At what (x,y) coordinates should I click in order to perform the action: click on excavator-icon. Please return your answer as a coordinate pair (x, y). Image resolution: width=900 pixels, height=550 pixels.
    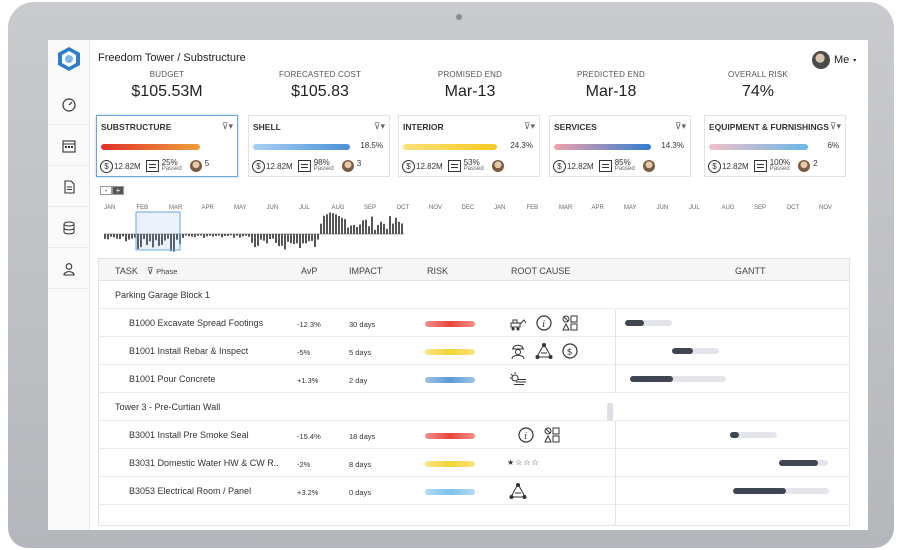
    Looking at the image, I should click on (518, 324).